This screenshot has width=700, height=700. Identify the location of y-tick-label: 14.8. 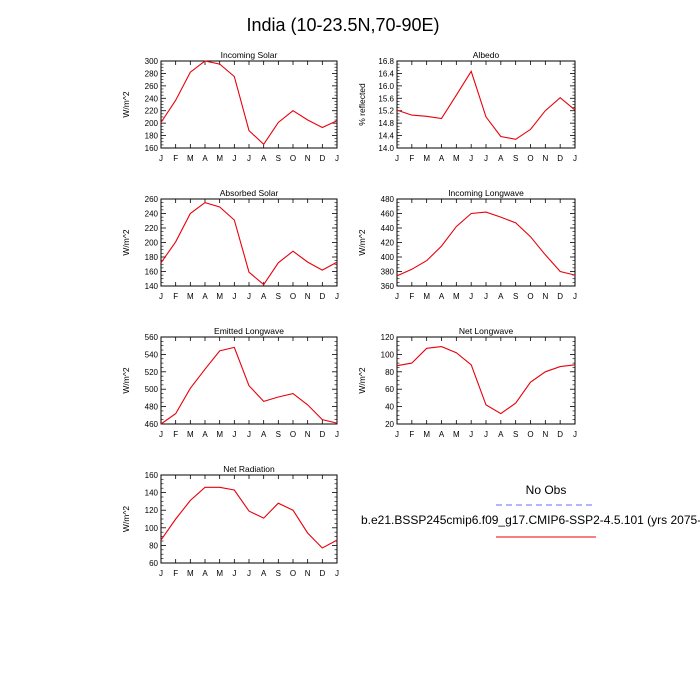
(386, 123).